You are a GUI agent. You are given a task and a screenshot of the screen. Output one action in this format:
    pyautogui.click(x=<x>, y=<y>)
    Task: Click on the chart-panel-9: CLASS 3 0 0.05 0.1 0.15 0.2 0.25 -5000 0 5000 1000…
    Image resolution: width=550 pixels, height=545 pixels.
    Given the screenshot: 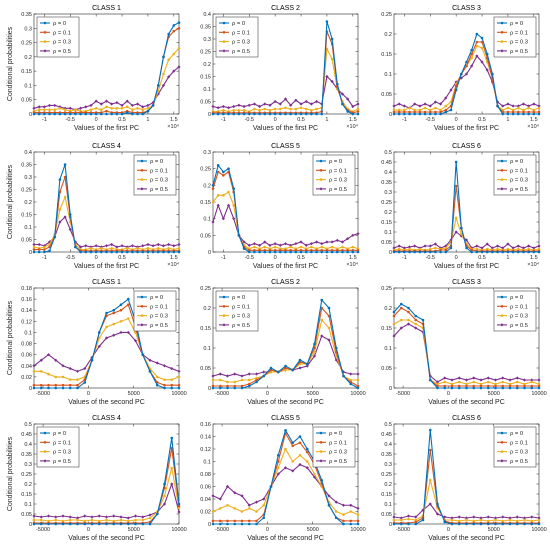 What is the action you would take?
    pyautogui.click(x=463, y=342)
    